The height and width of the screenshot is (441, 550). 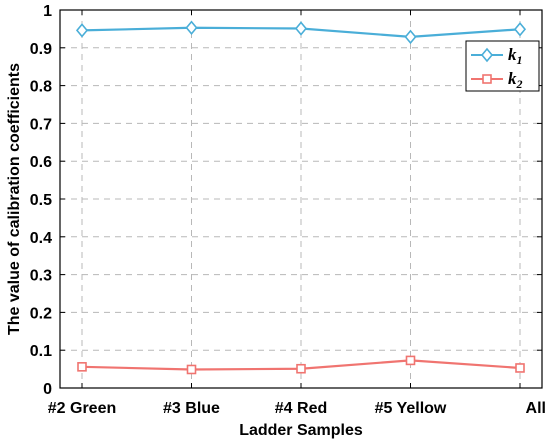 What do you see at coordinates (519, 84) in the screenshot?
I see `legend-label-subscript: 2` at bounding box center [519, 84].